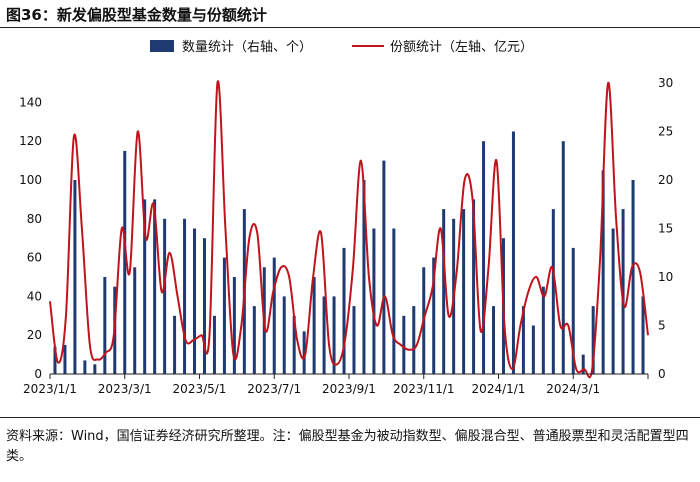  I want to click on x-tick-label: 2023/1/1, so click(50, 389).